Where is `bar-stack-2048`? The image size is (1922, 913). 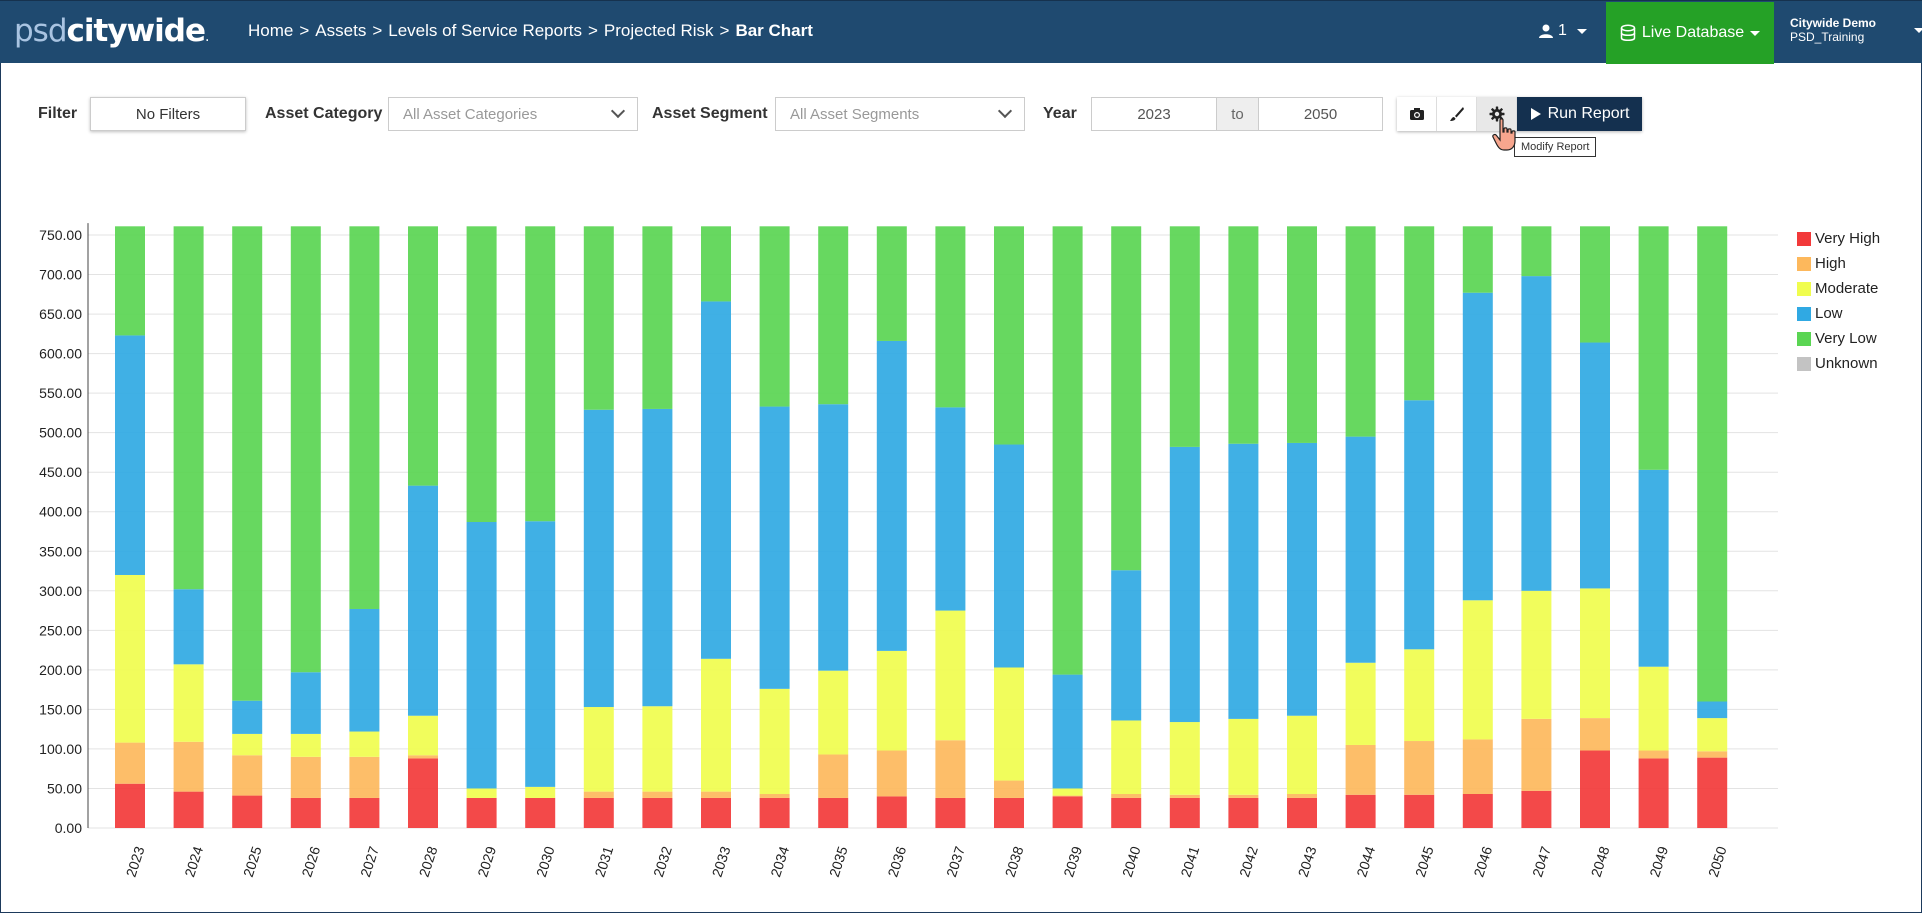
bar-stack-2048 is located at coordinates (1595, 527).